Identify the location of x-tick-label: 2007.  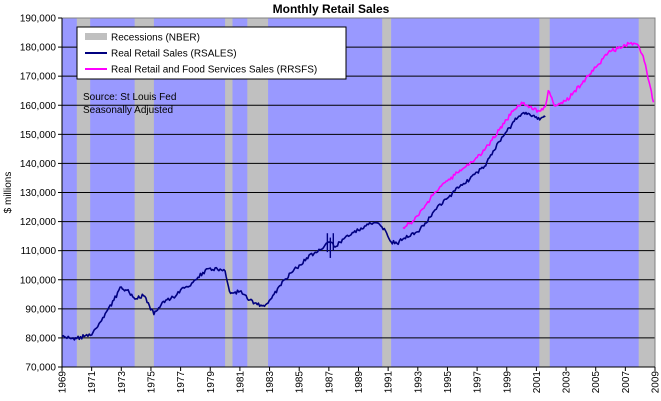
(626, 382).